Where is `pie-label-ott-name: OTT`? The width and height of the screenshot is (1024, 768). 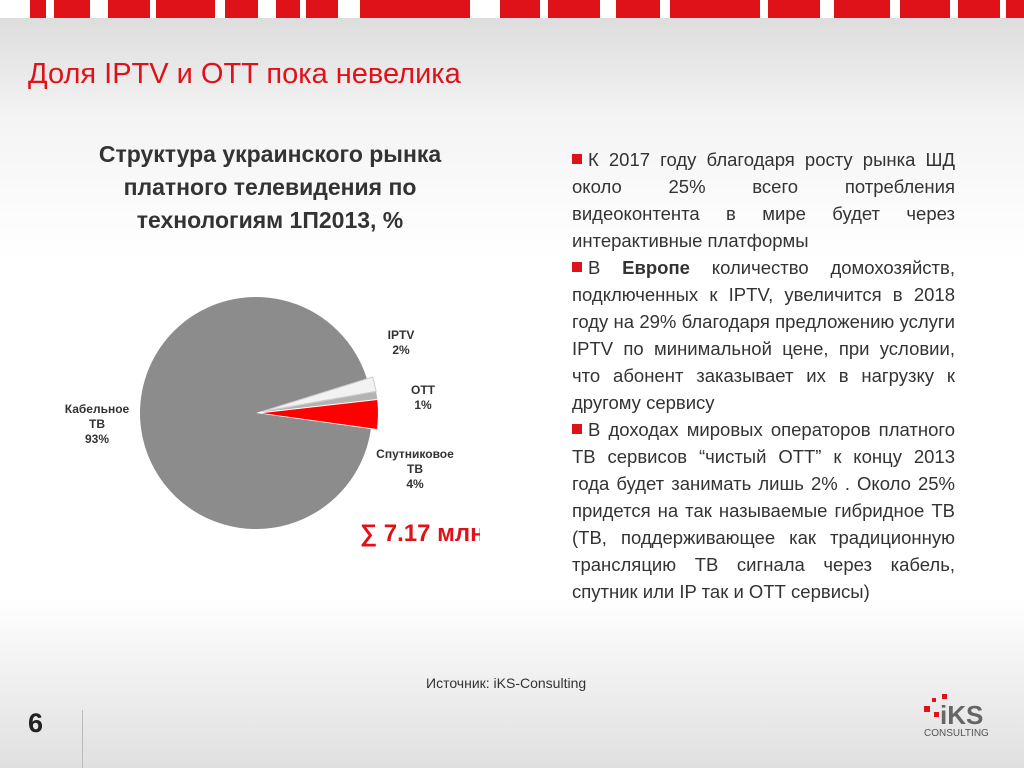
pie-label-ott-name: OTT is located at coordinates (423, 390).